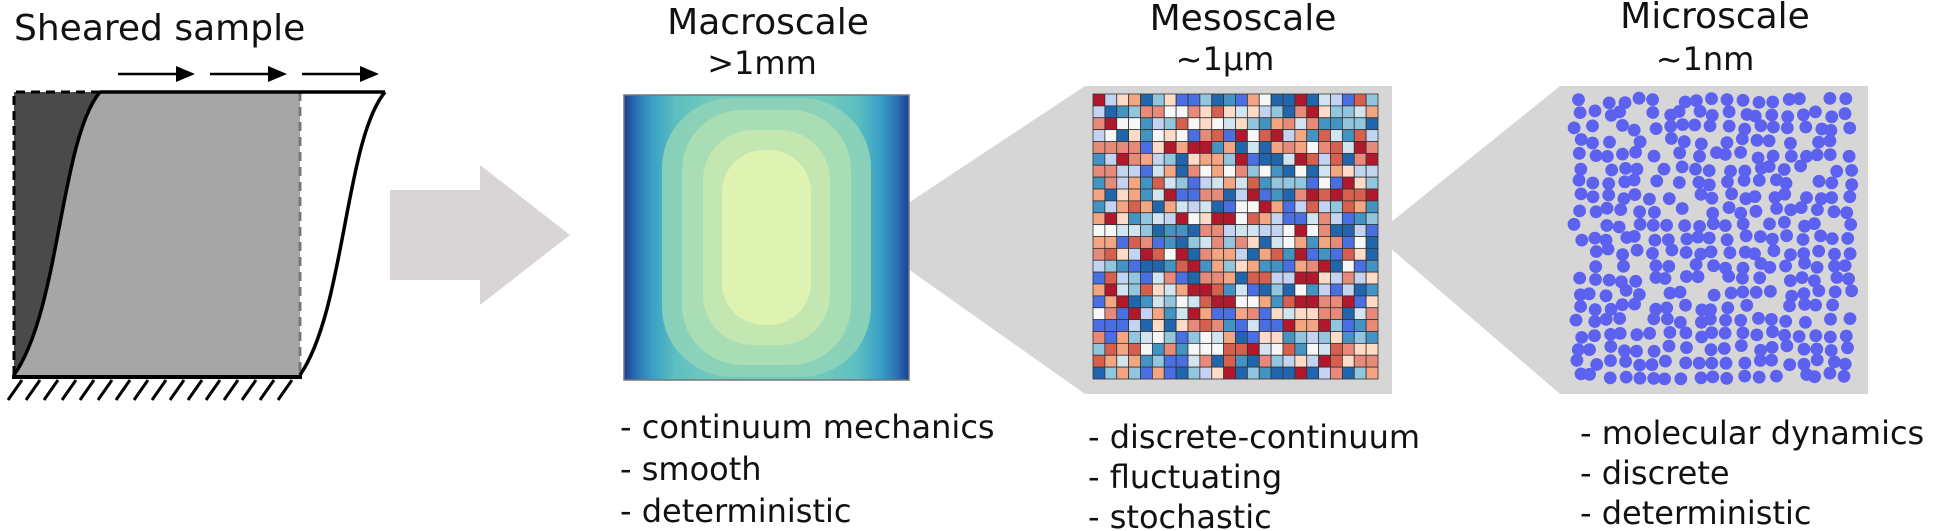 This screenshot has height=531, width=1937. I want to click on sample-title: Sheared sample, so click(159, 28).